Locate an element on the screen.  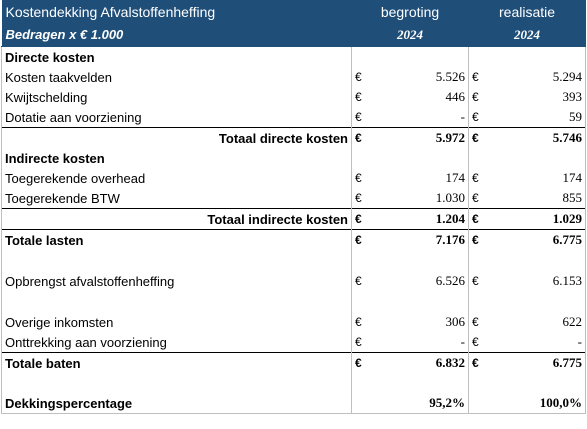
amount: 59 is located at coordinates (537, 117).